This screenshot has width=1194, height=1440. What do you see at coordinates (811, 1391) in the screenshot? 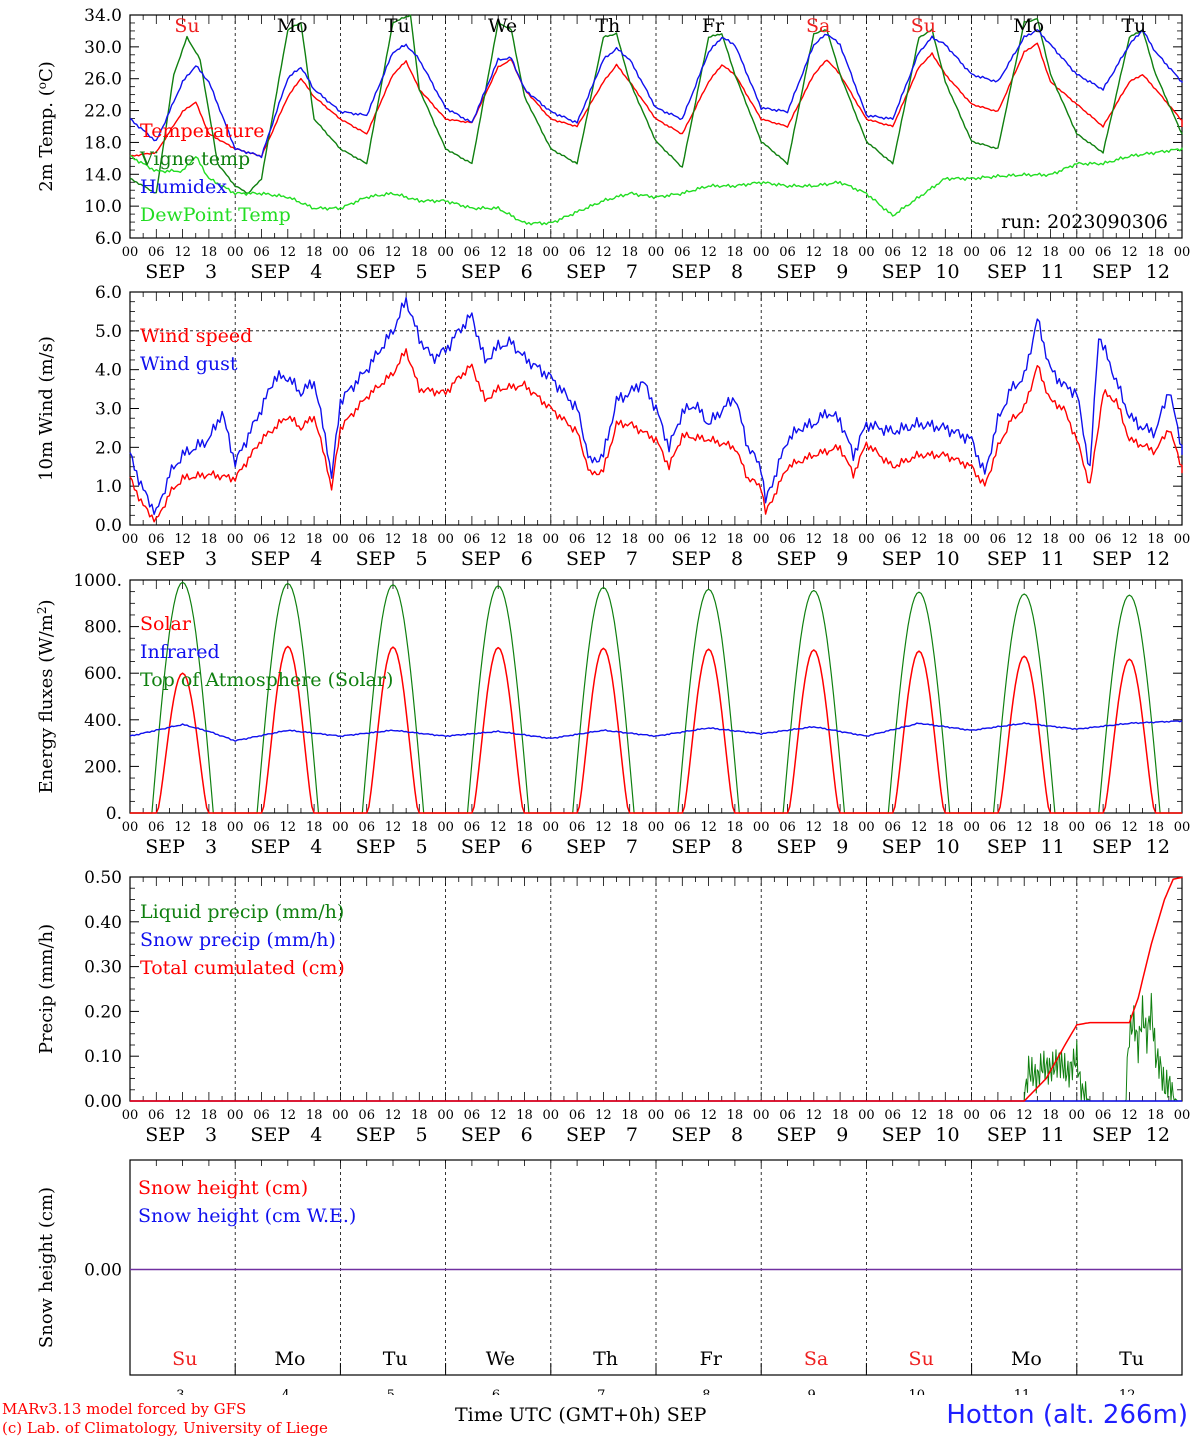
I see `day-number-label: 9` at bounding box center [811, 1391].